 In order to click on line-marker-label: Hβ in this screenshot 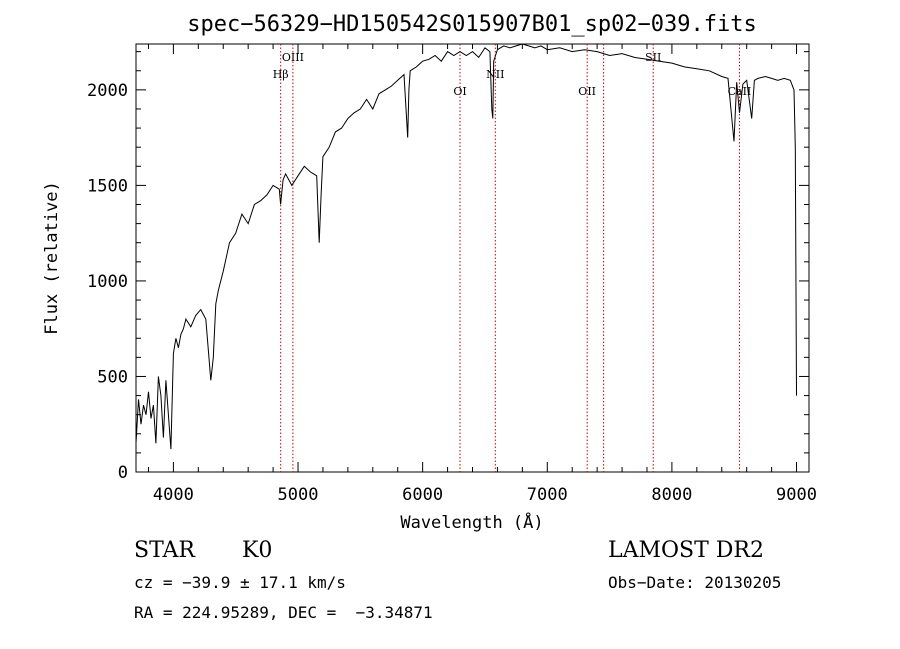, I will do `click(281, 74)`.